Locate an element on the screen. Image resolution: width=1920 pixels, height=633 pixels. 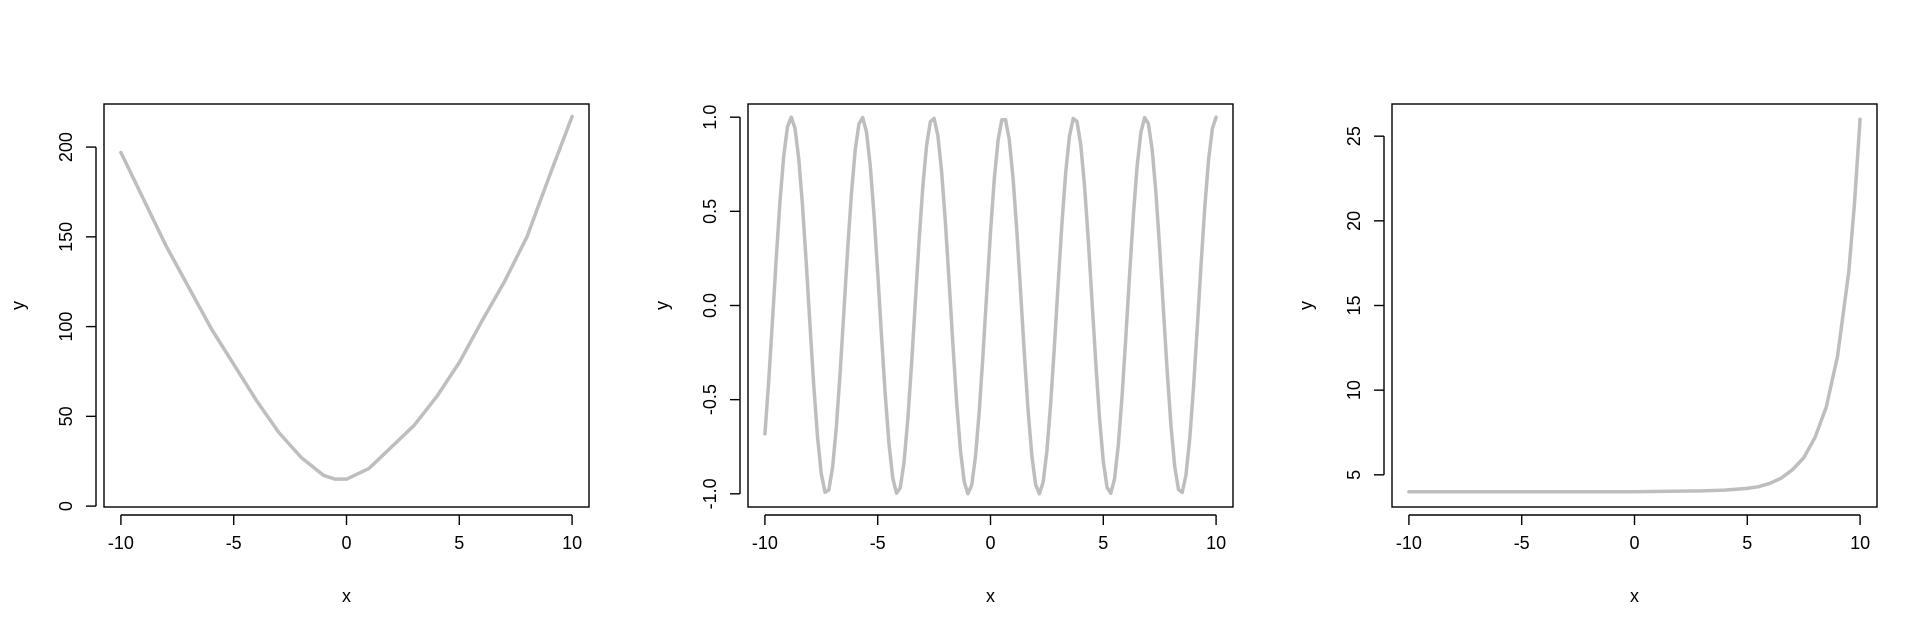
x-tick-label-2: 5 is located at coordinates (1103, 543).